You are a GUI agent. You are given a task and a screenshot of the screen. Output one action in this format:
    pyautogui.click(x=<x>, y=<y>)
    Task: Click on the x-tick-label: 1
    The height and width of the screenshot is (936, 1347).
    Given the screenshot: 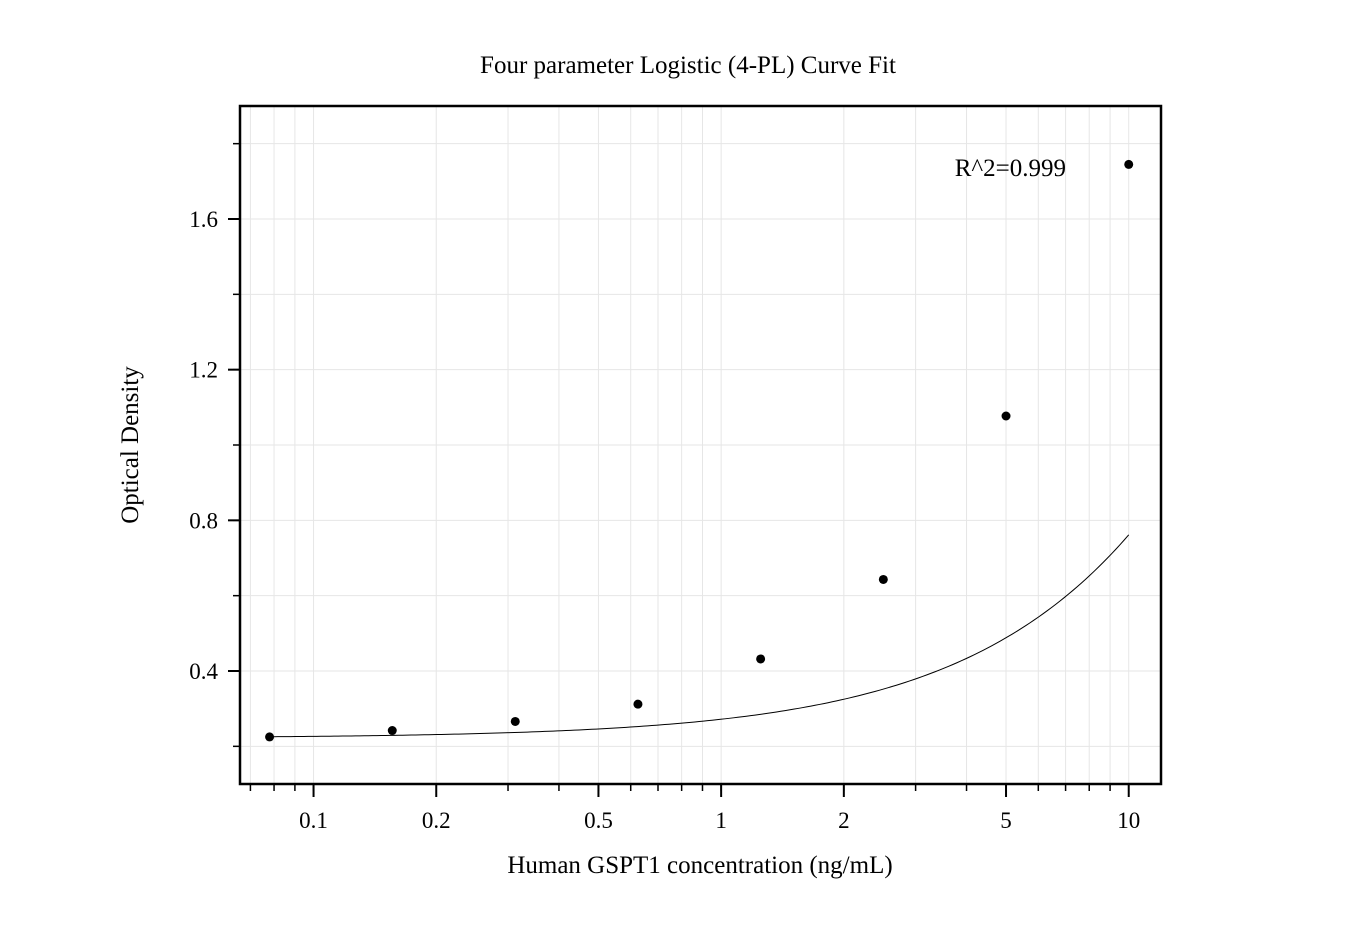 What is the action you would take?
    pyautogui.click(x=721, y=820)
    